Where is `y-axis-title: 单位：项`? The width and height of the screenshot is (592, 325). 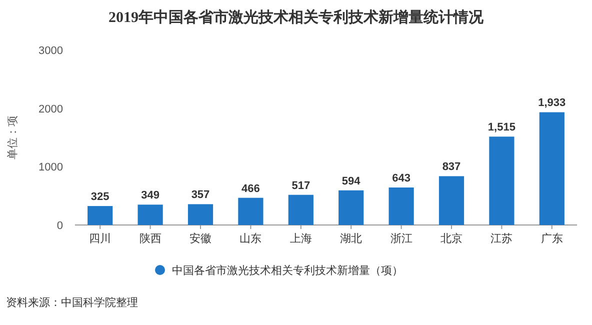 y-axis-title: 单位：项 is located at coordinates (12, 138).